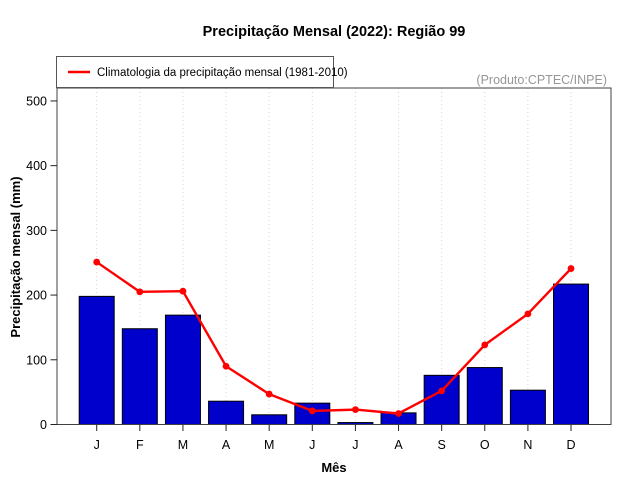  Describe the element at coordinates (334, 32) in the screenshot. I see `chart-title: Precipitação Mensal (2022): Região 99` at that location.